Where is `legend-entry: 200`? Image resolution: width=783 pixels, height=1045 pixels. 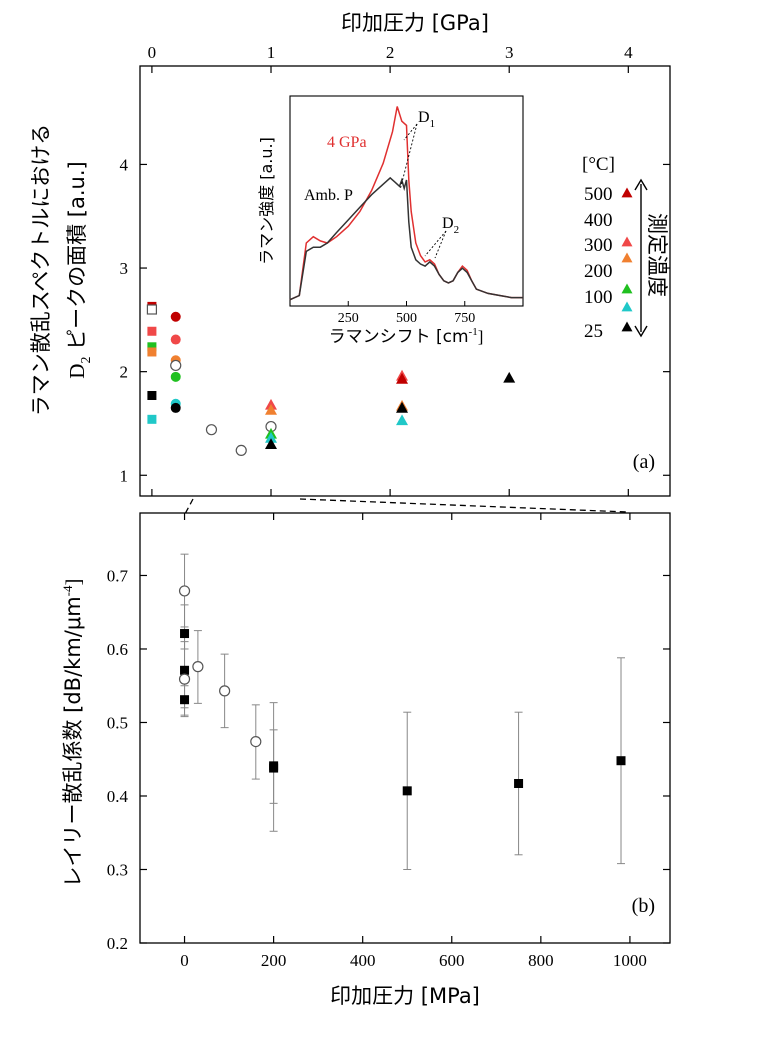
legend-entry: 200 is located at coordinates (598, 271).